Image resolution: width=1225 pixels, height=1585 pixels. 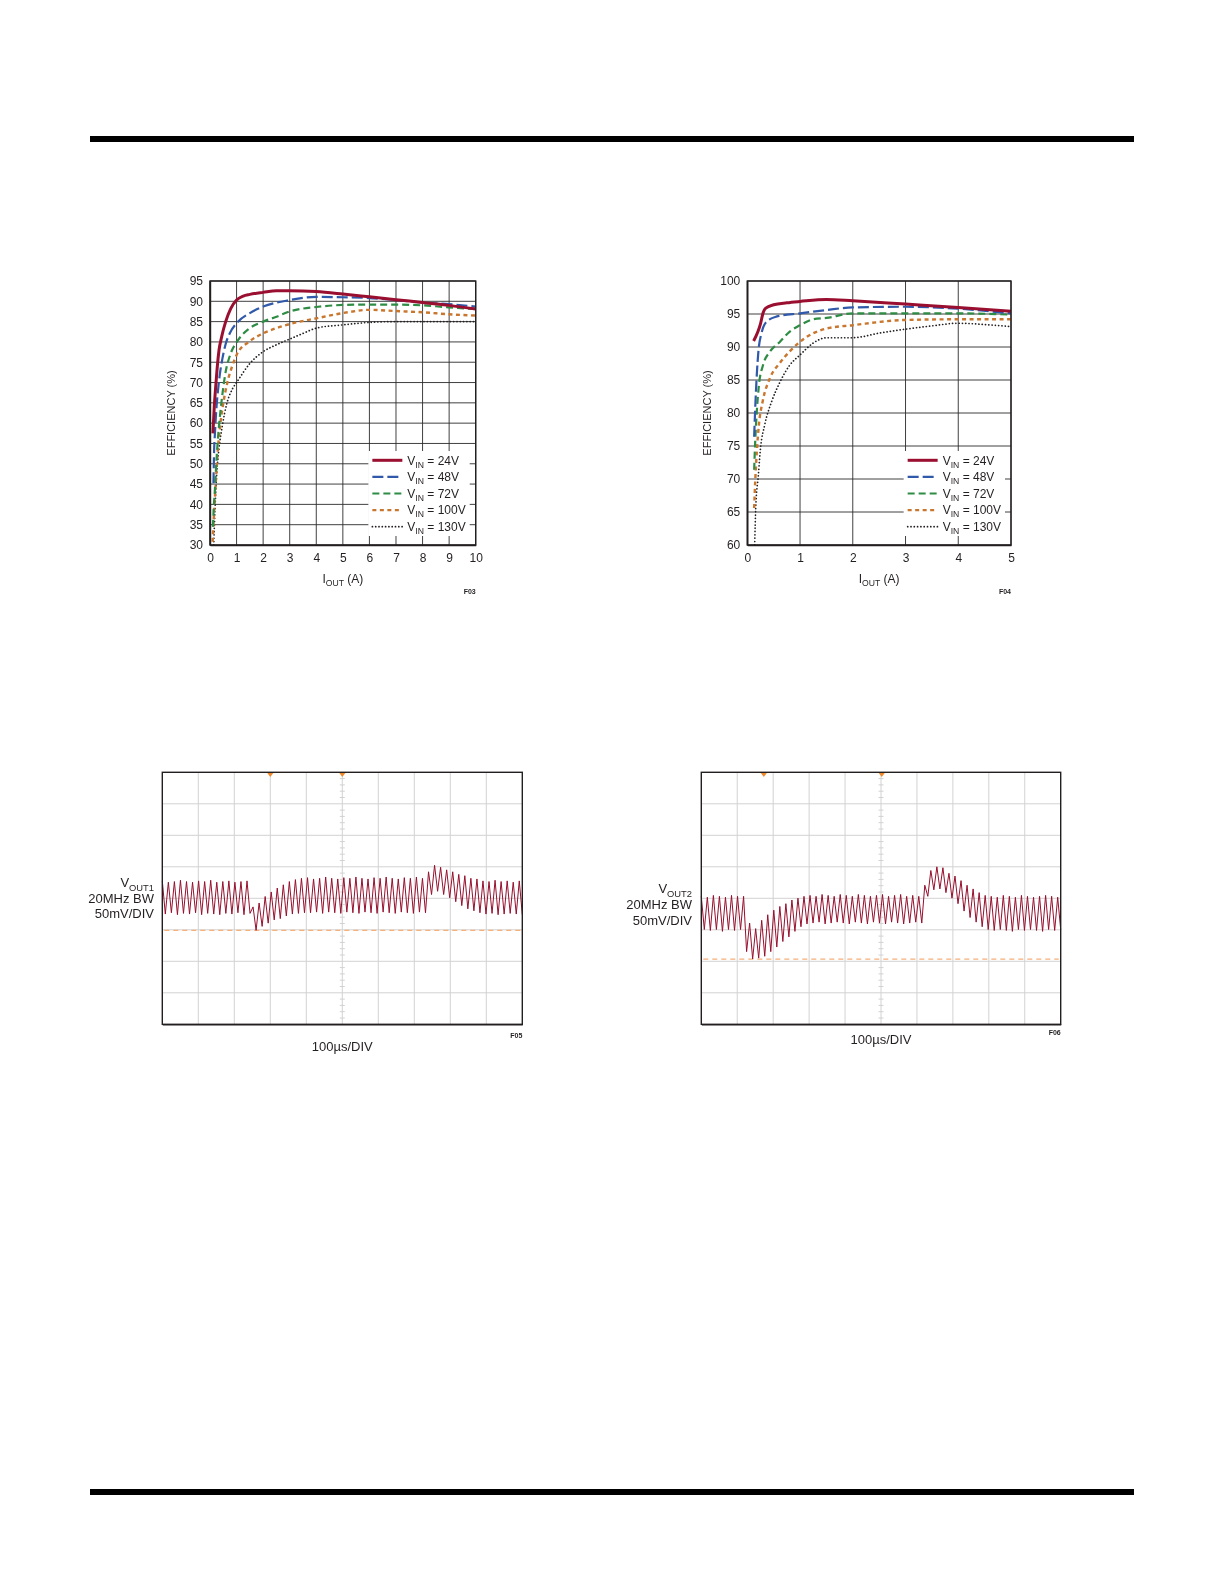 What do you see at coordinates (196, 504) in the screenshot?
I see `y-tick-label: 40` at bounding box center [196, 504].